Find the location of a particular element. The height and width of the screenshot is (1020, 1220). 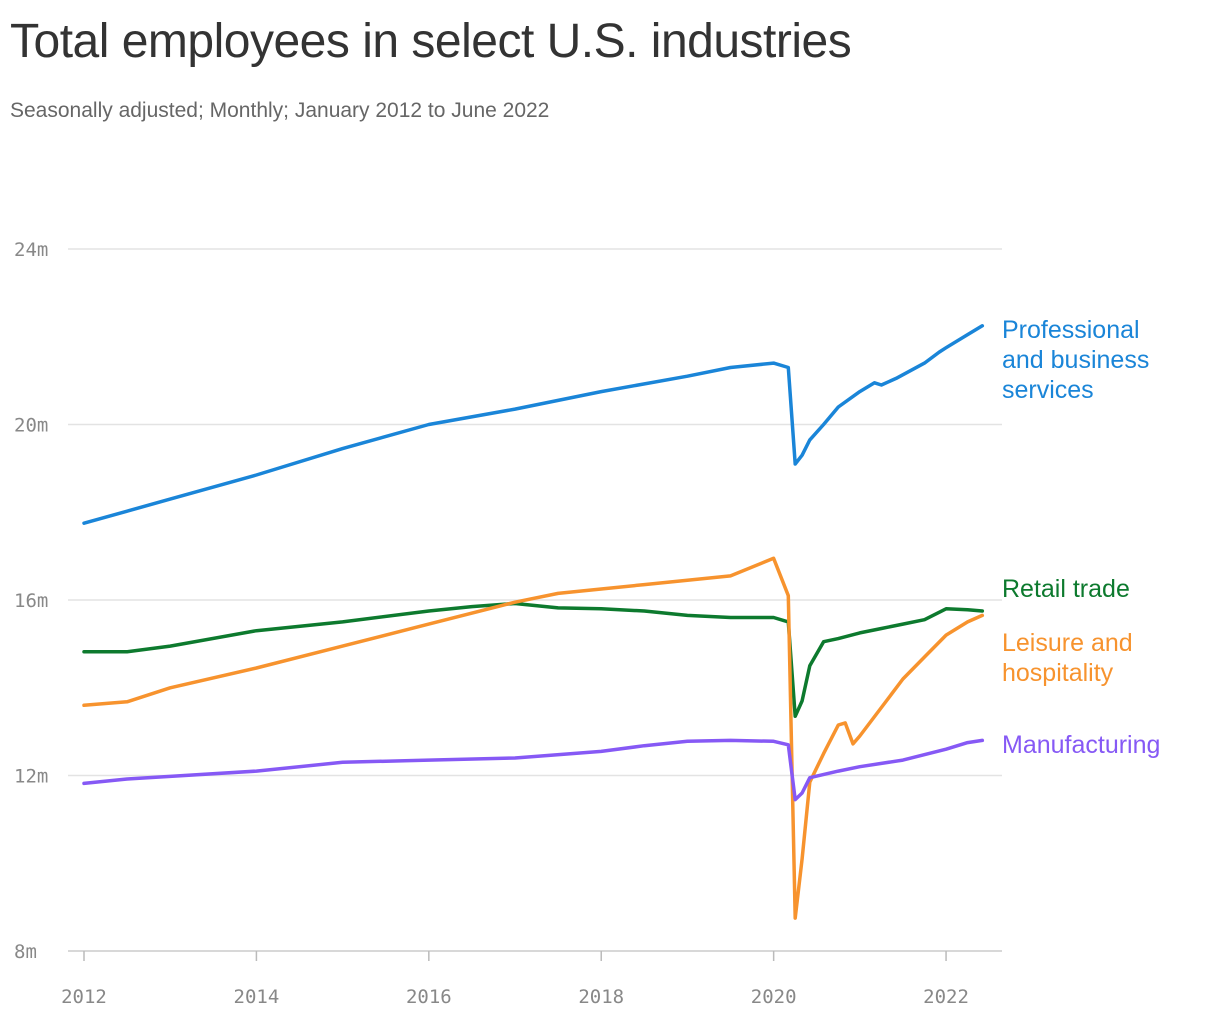

x-tick-label: 2020 is located at coordinates (774, 997).